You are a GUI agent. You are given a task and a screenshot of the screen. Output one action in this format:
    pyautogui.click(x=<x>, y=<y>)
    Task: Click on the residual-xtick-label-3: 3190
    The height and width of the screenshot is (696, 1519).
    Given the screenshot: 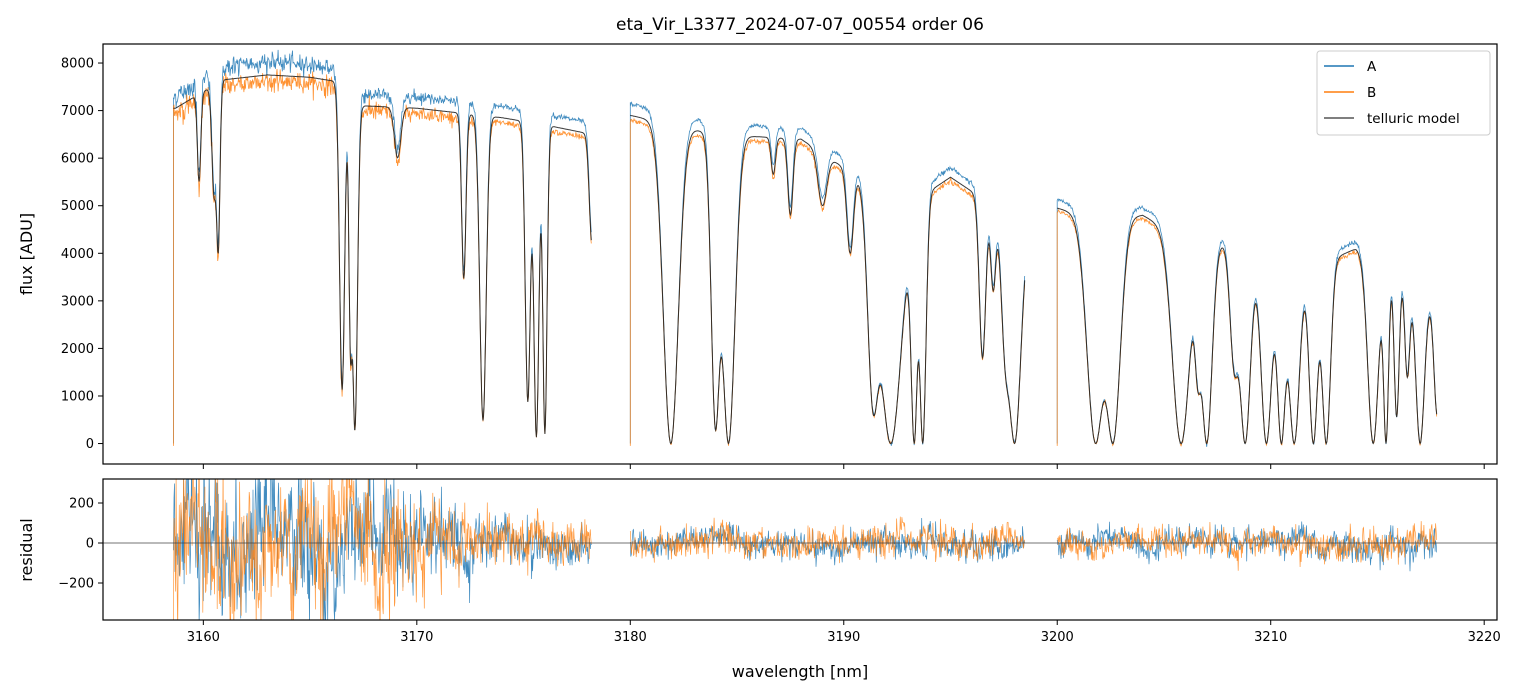 What is the action you would take?
    pyautogui.click(x=843, y=637)
    